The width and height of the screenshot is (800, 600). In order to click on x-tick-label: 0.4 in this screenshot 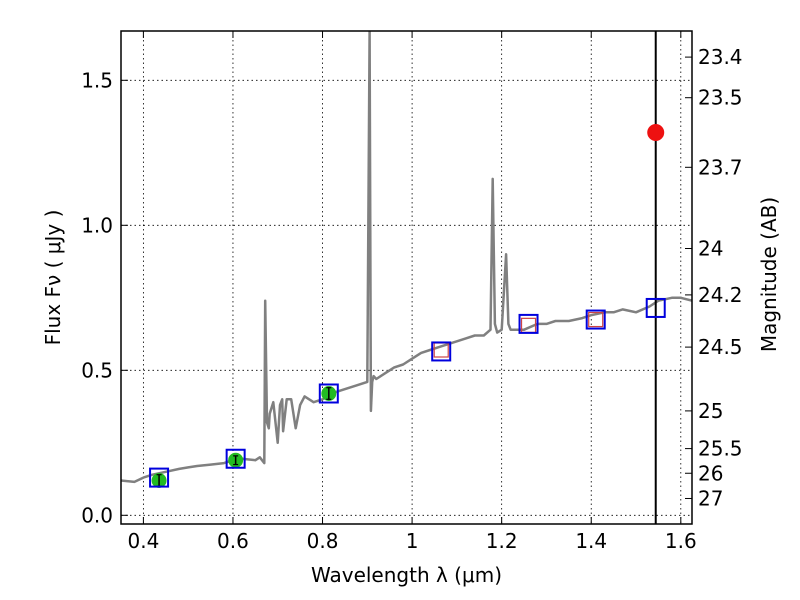, I will do `click(143, 541)`.